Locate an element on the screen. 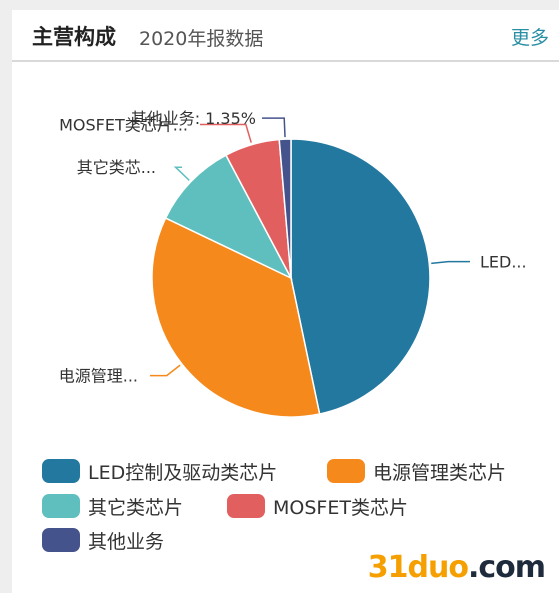  card-title: 主营构成 is located at coordinates (74, 37).